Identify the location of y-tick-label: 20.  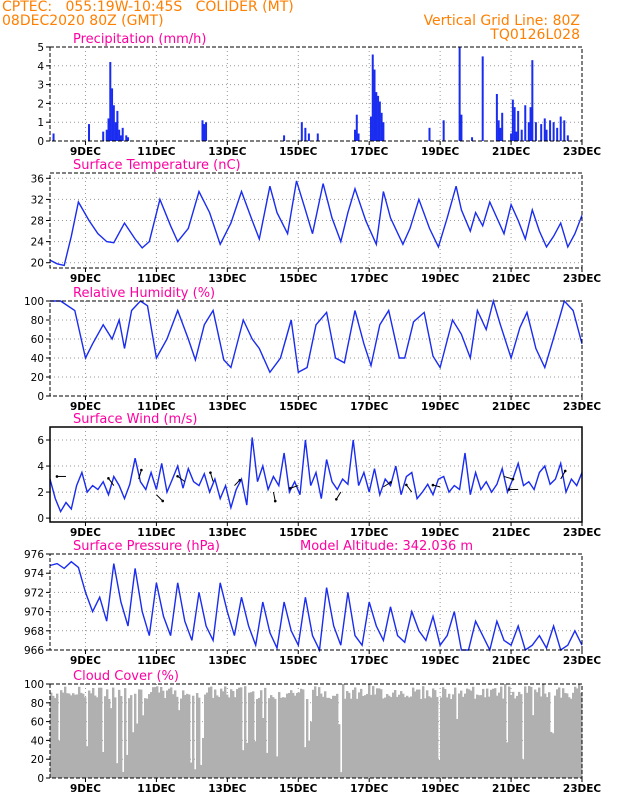
(37, 264).